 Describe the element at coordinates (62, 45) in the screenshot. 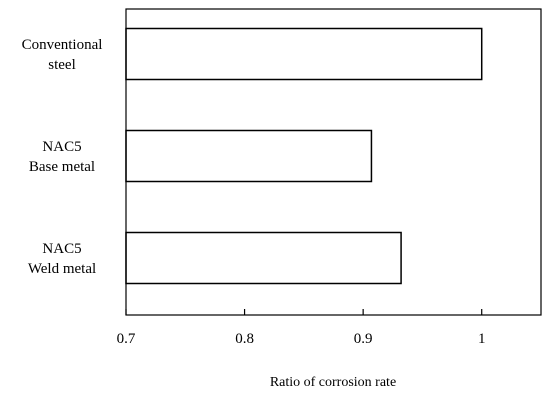

I see `category-label-0-line-0: Conventional` at that location.